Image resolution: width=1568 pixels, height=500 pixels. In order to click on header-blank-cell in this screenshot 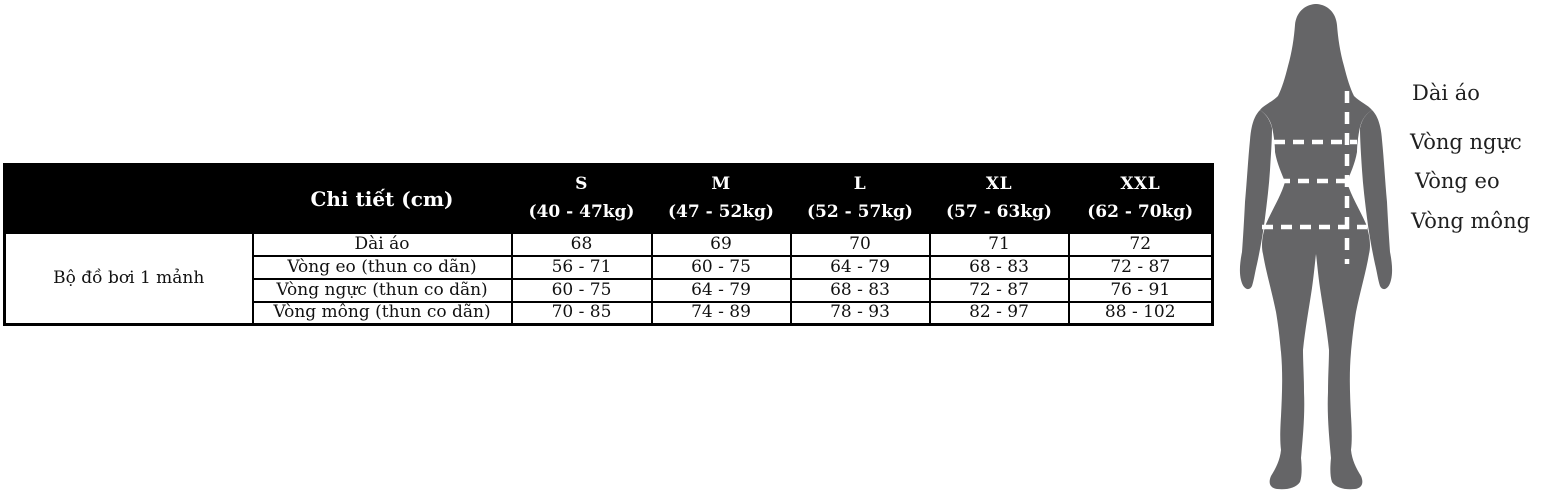, I will do `click(128, 198)`.